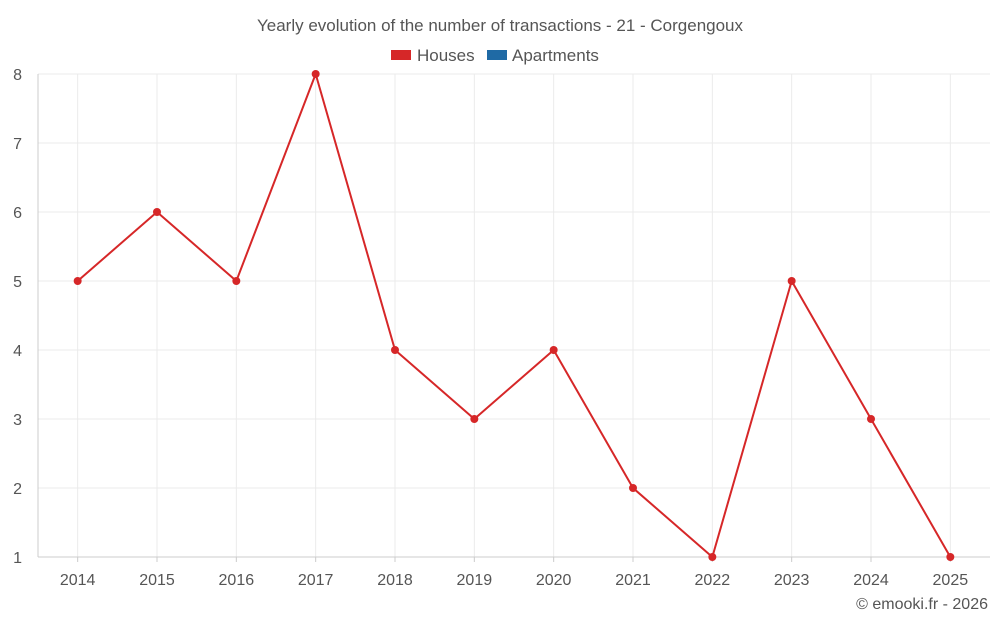  What do you see at coordinates (871, 580) in the screenshot?
I see `x-tick-label: 2024` at bounding box center [871, 580].